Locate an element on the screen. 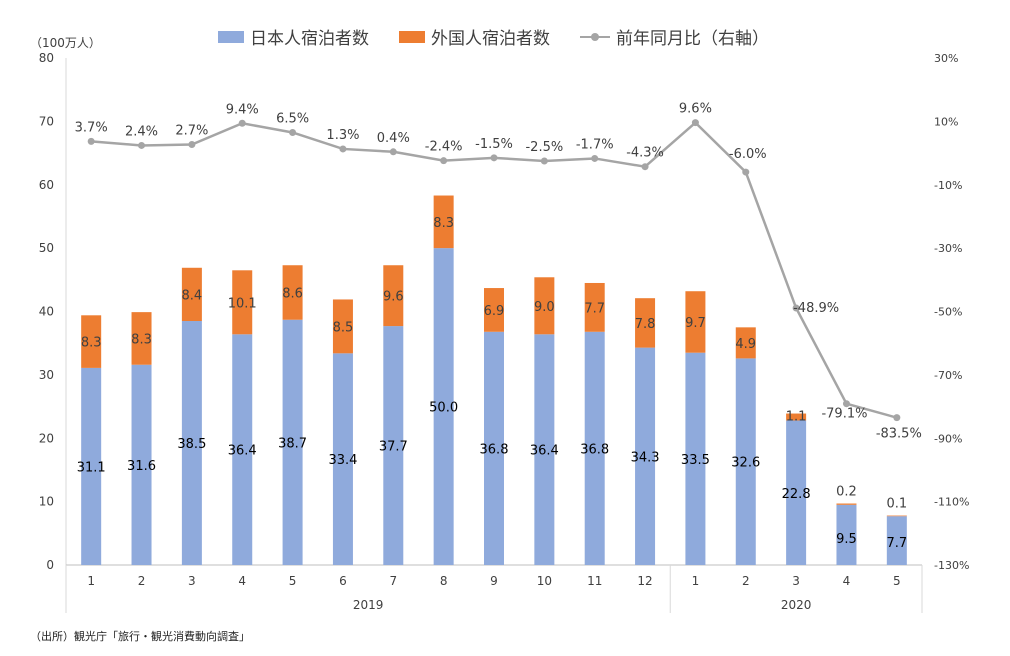 The height and width of the screenshot is (656, 1010). legend-item-yoy: 前年同月比（右軸） is located at coordinates (674, 36).